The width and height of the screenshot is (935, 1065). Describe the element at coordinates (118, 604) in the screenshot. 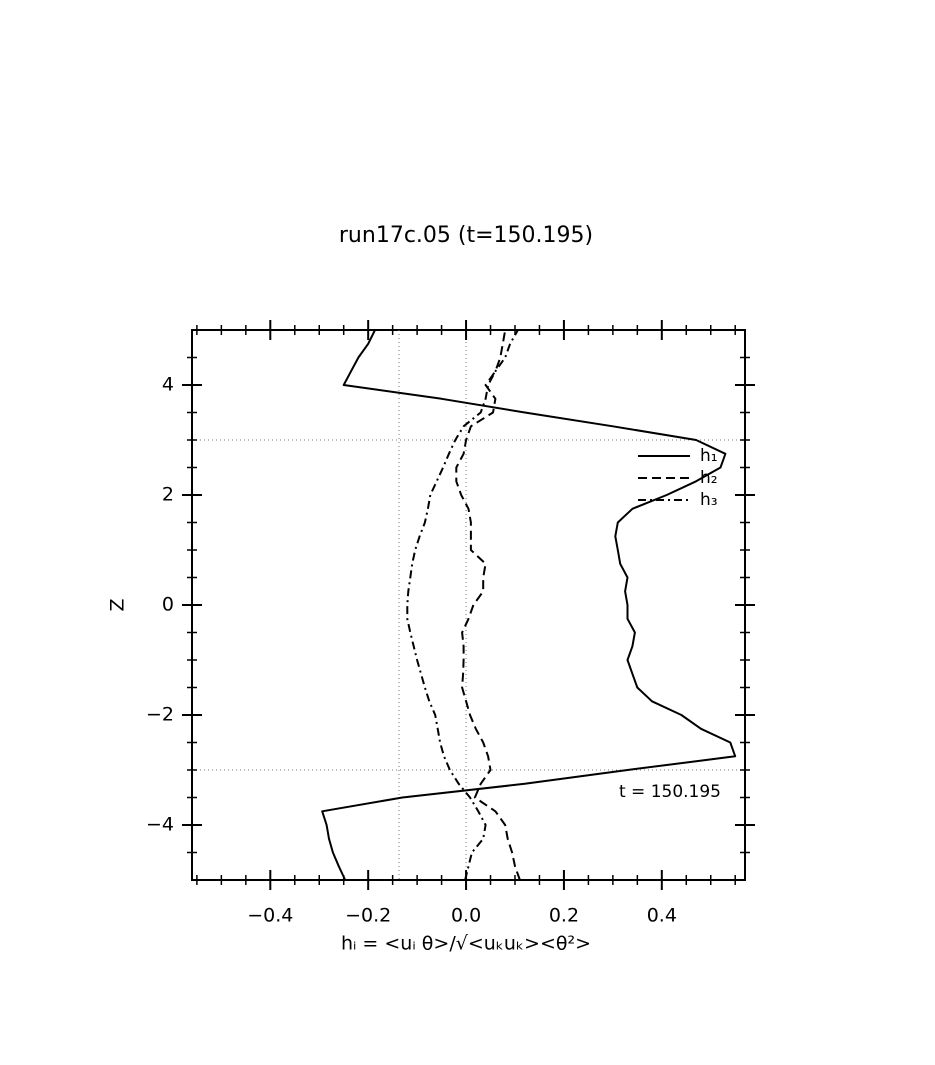

I see `y-axis-label: Z` at that location.